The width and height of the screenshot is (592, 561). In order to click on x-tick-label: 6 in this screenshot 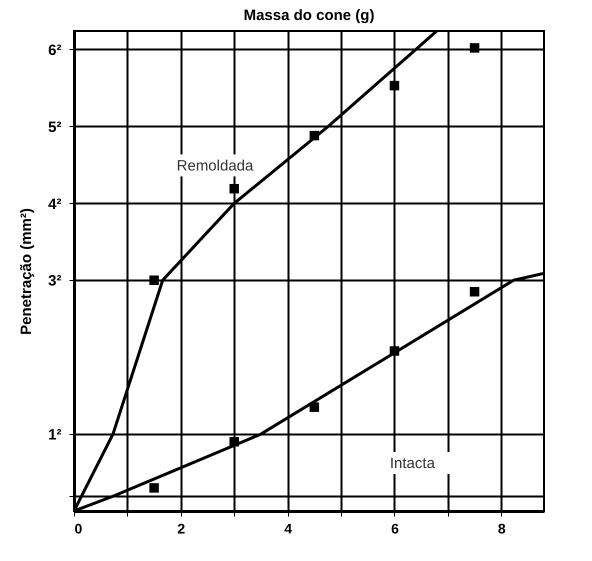, I will do `click(395, 528)`.